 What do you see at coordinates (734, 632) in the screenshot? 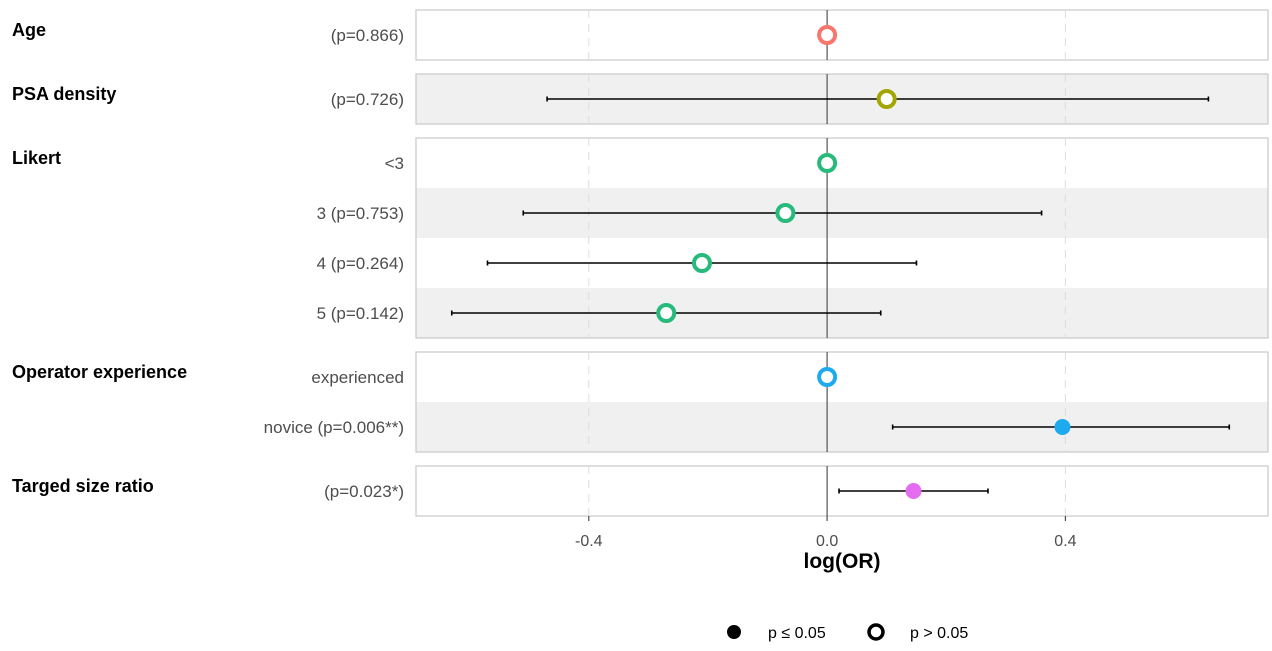
I see `legend-filled-marker` at bounding box center [734, 632].